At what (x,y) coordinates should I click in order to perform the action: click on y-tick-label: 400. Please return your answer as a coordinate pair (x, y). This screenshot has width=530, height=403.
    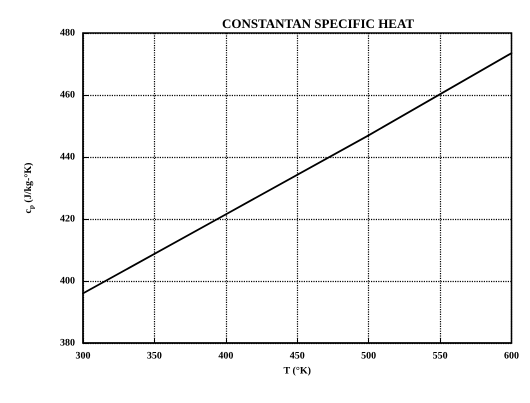
    Looking at the image, I should click on (67, 281).